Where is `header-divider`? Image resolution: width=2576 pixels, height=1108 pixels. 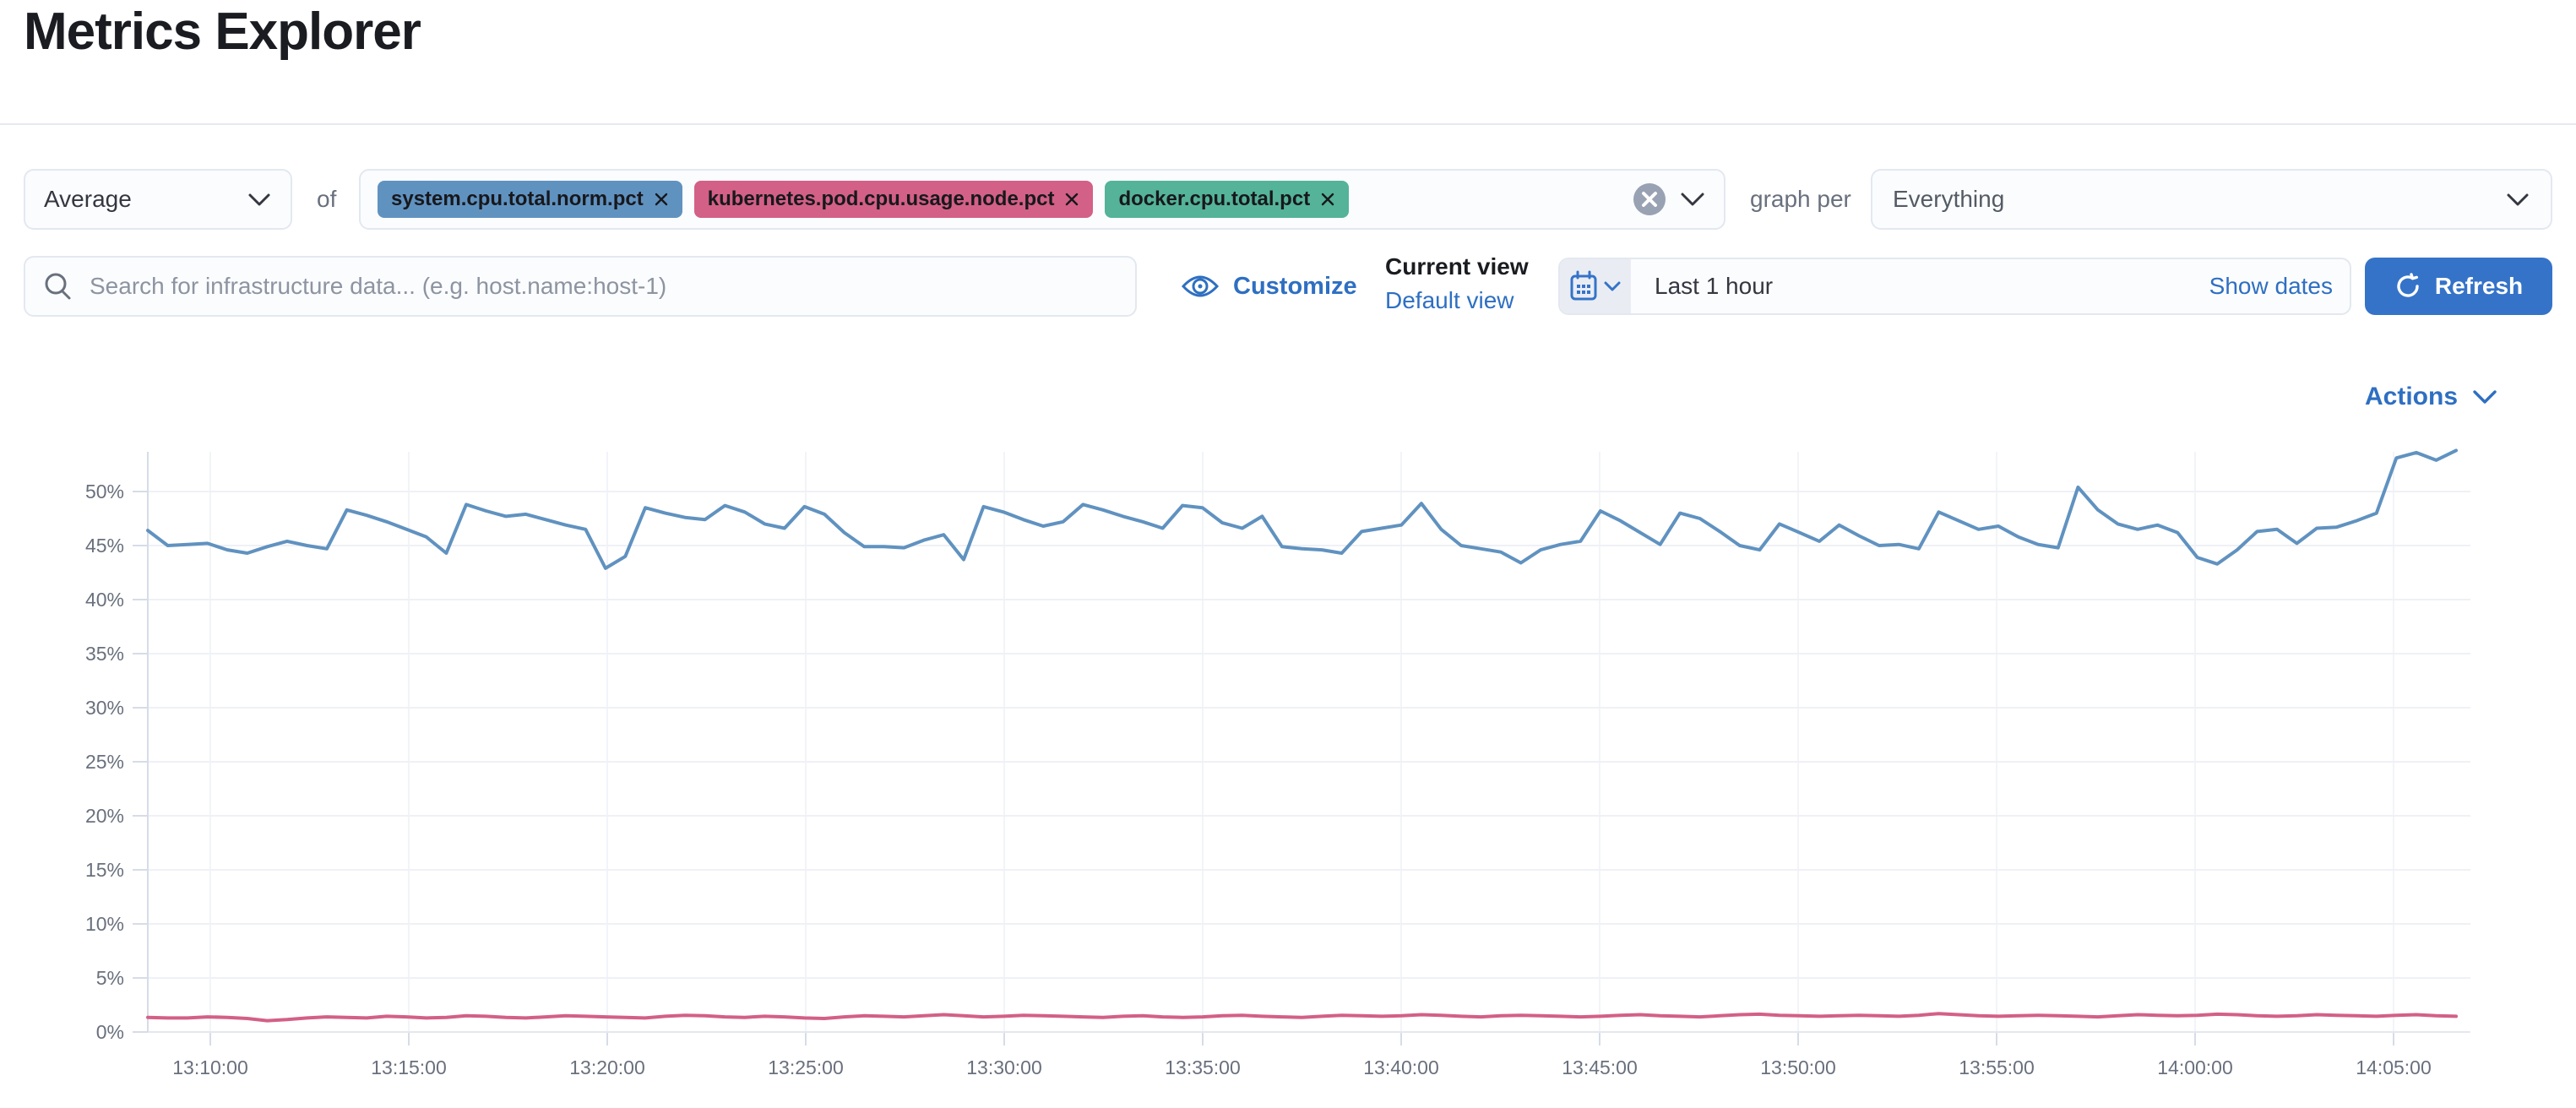
header-divider is located at coordinates (1288, 124).